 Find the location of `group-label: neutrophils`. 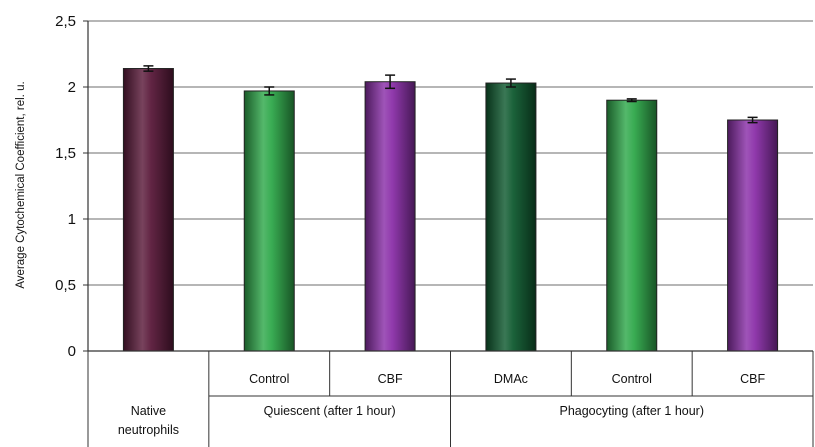

group-label: neutrophils is located at coordinates (148, 430).